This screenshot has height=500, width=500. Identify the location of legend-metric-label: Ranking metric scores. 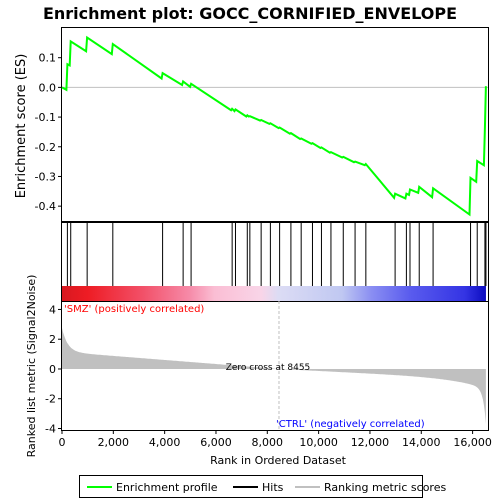
(385, 487).